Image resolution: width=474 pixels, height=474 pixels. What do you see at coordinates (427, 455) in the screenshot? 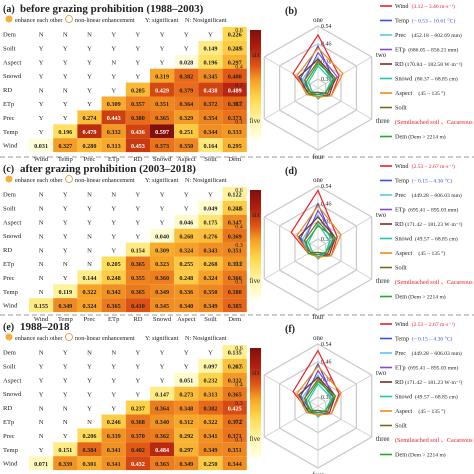
I see `legend-series-range: (Dem > 2214 m)` at bounding box center [427, 455].